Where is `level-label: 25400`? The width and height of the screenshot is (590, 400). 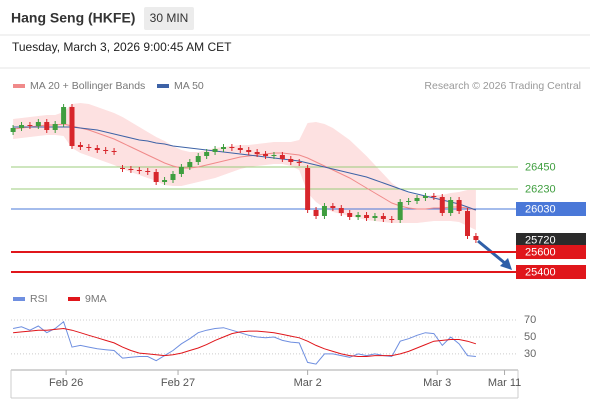
level-label: 25400 is located at coordinates (540, 272).